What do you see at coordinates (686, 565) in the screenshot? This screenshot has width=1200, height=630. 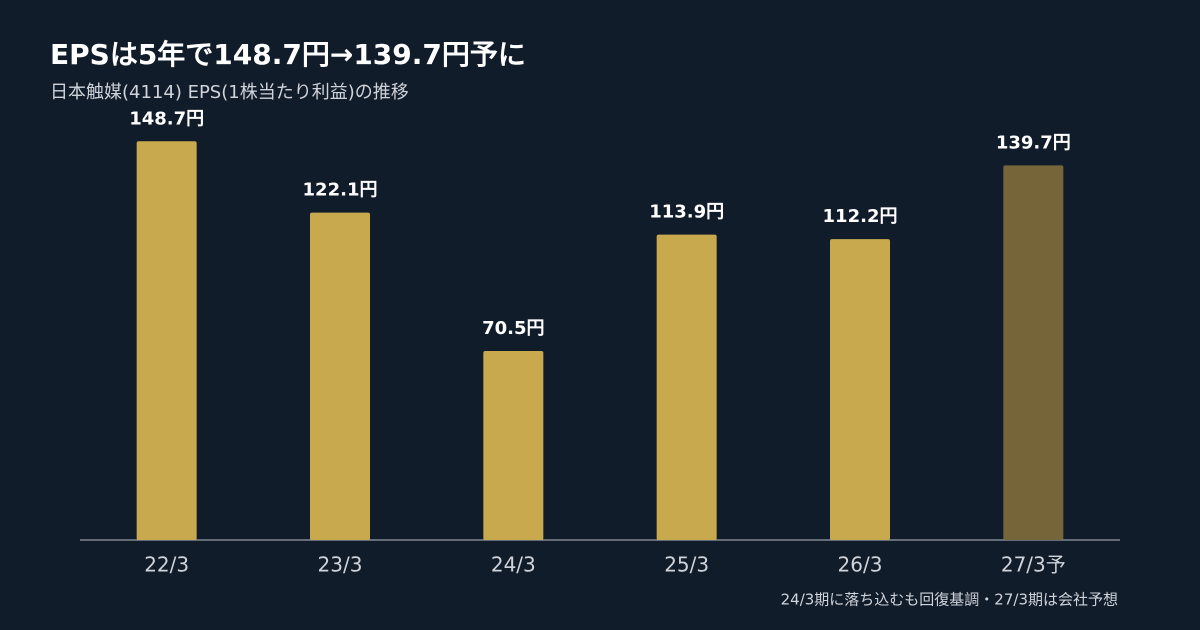 I see `x-tick-label: 25/3` at bounding box center [686, 565].